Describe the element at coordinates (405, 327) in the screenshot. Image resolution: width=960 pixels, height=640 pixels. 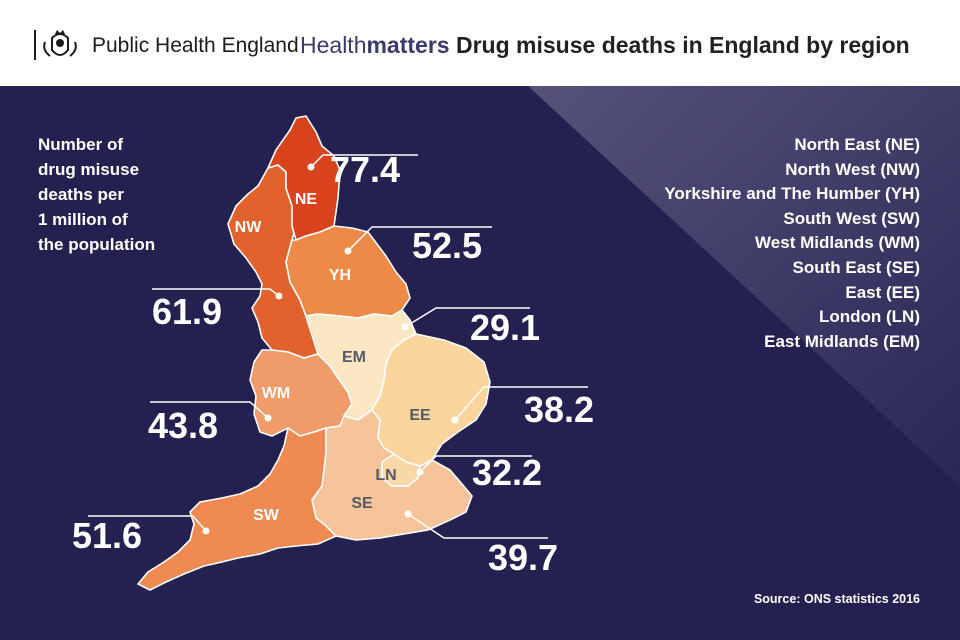
I see `callout-dot-EM` at that location.